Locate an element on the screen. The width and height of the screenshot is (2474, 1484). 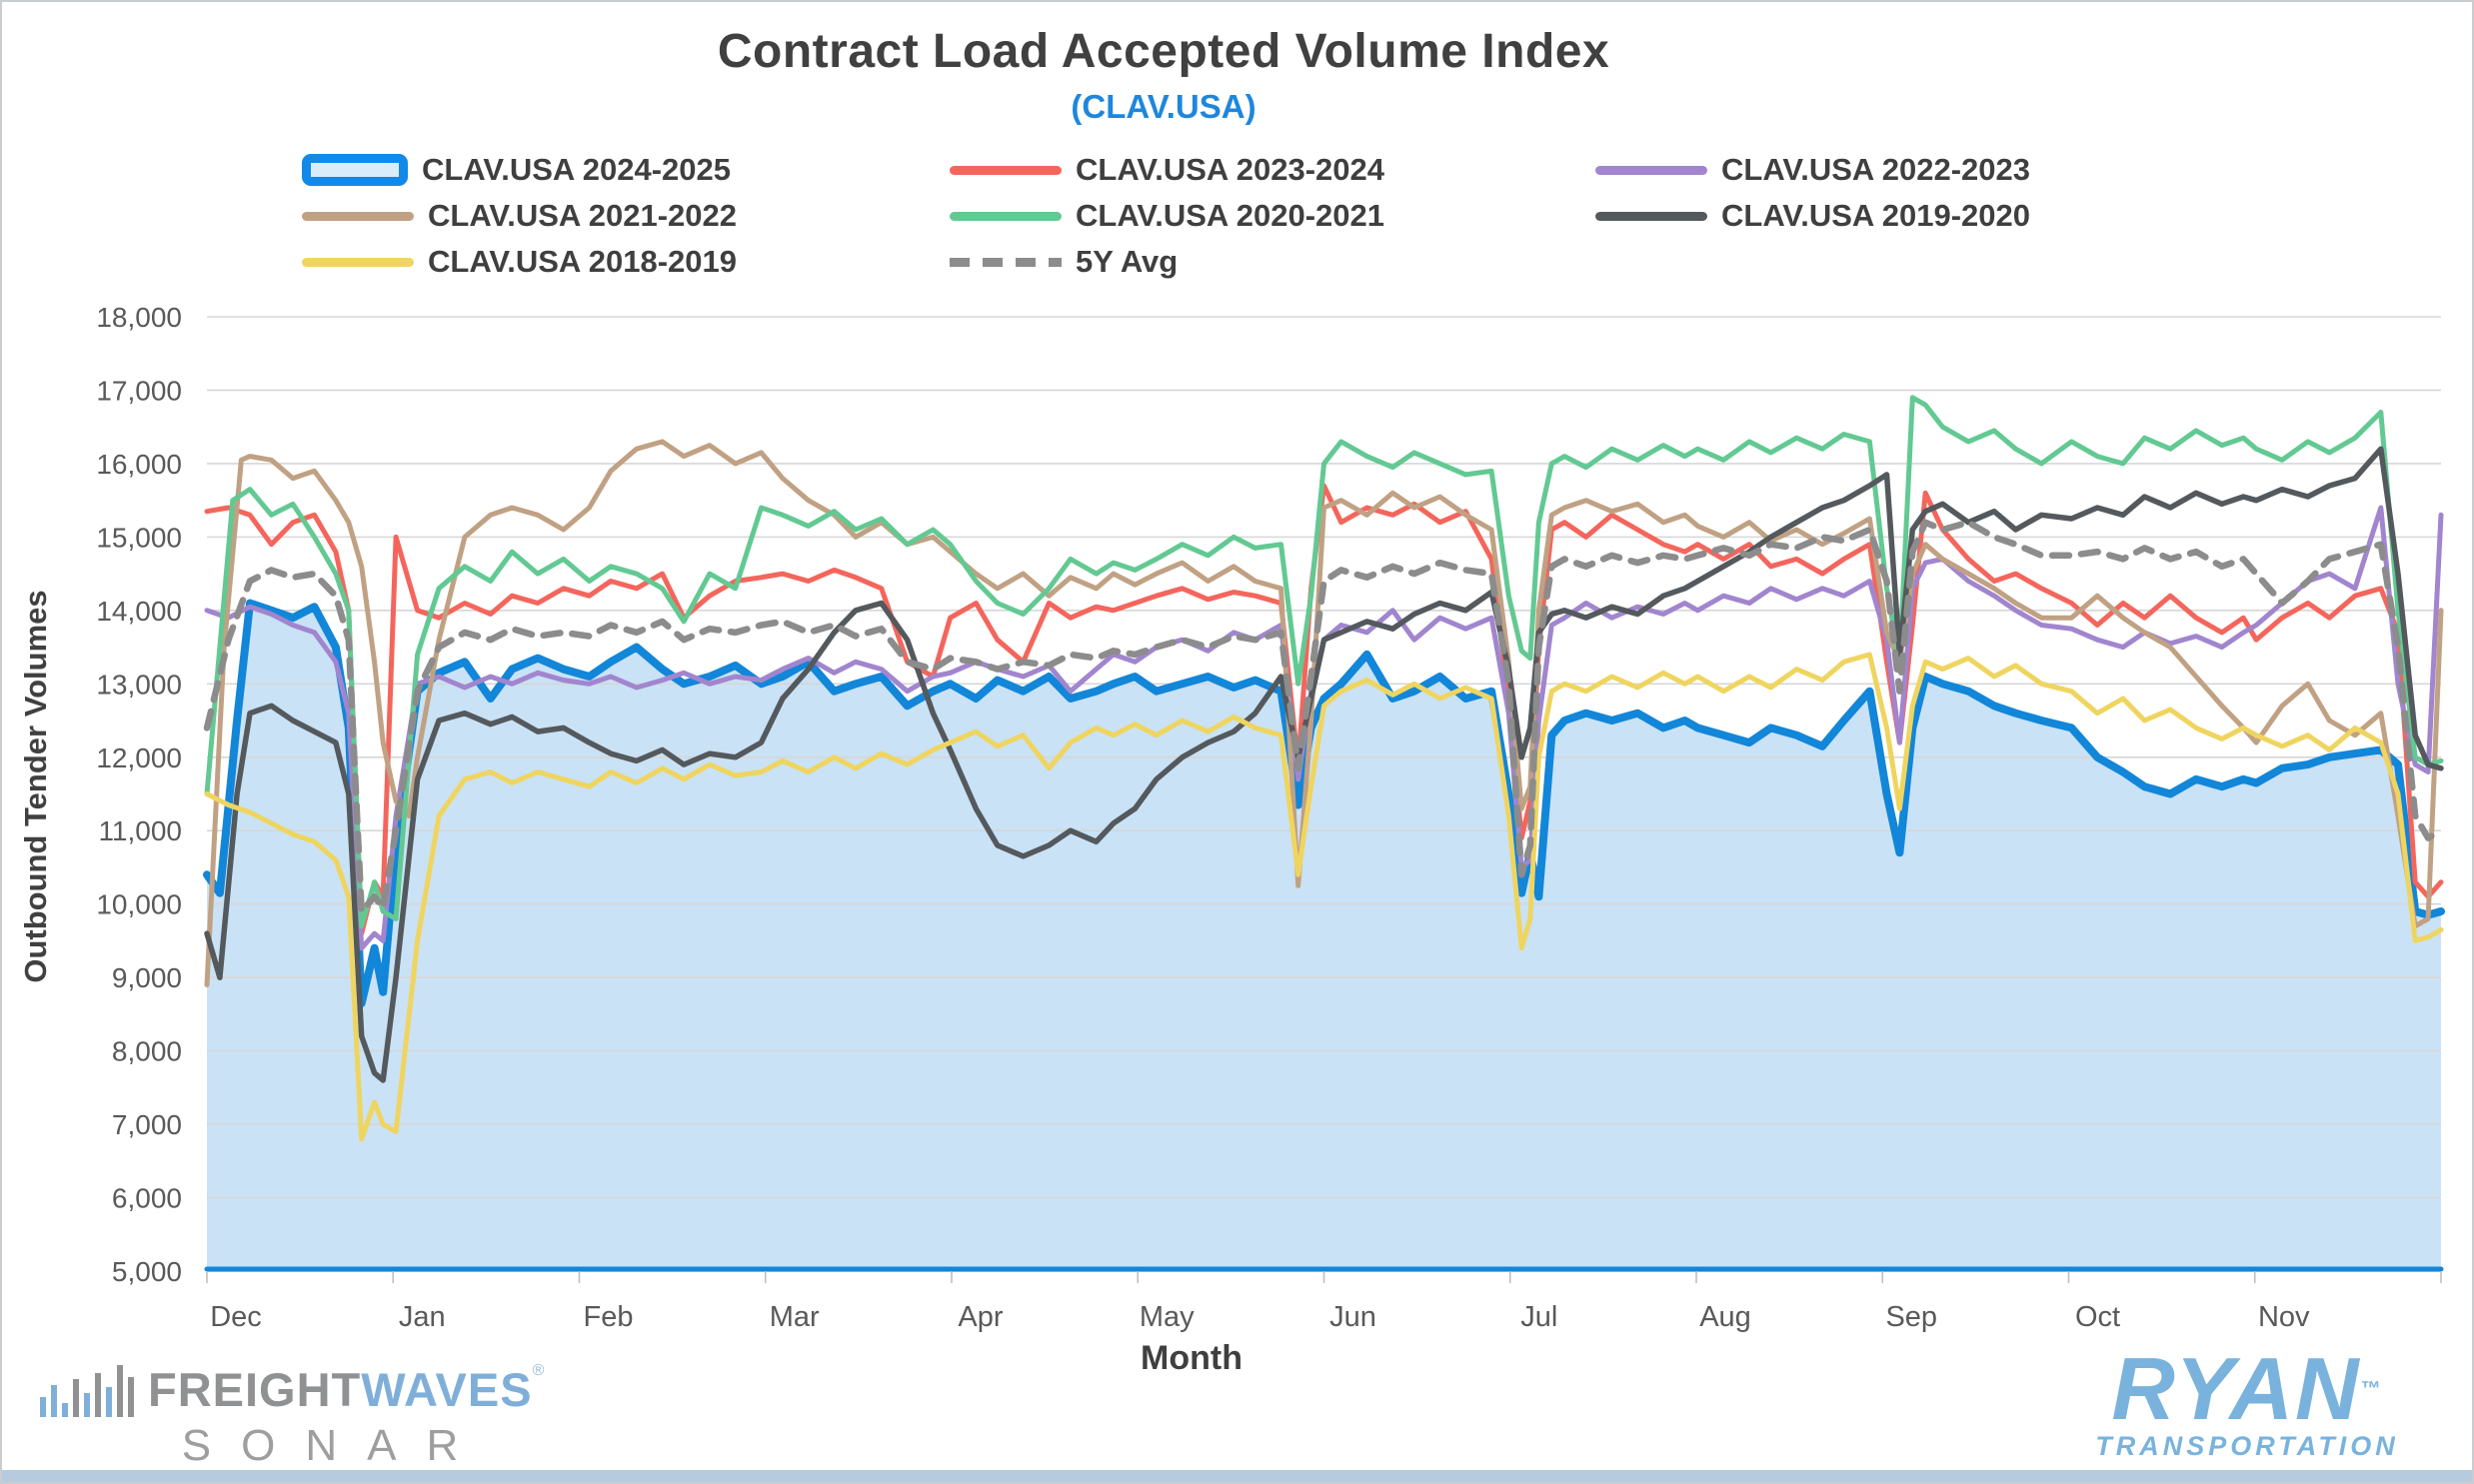
x-axis-title: Month is located at coordinates (1191, 1358).